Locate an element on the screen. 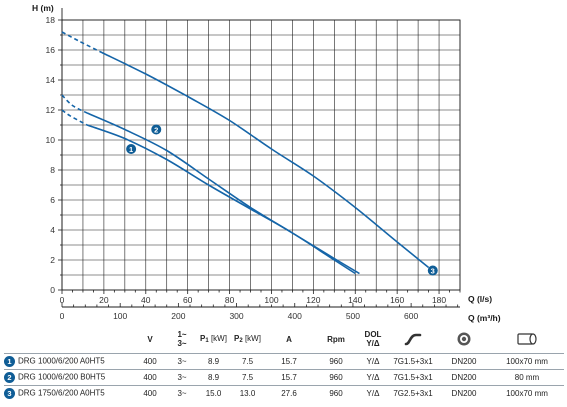  header-phase-1: 1~ is located at coordinates (182, 334).